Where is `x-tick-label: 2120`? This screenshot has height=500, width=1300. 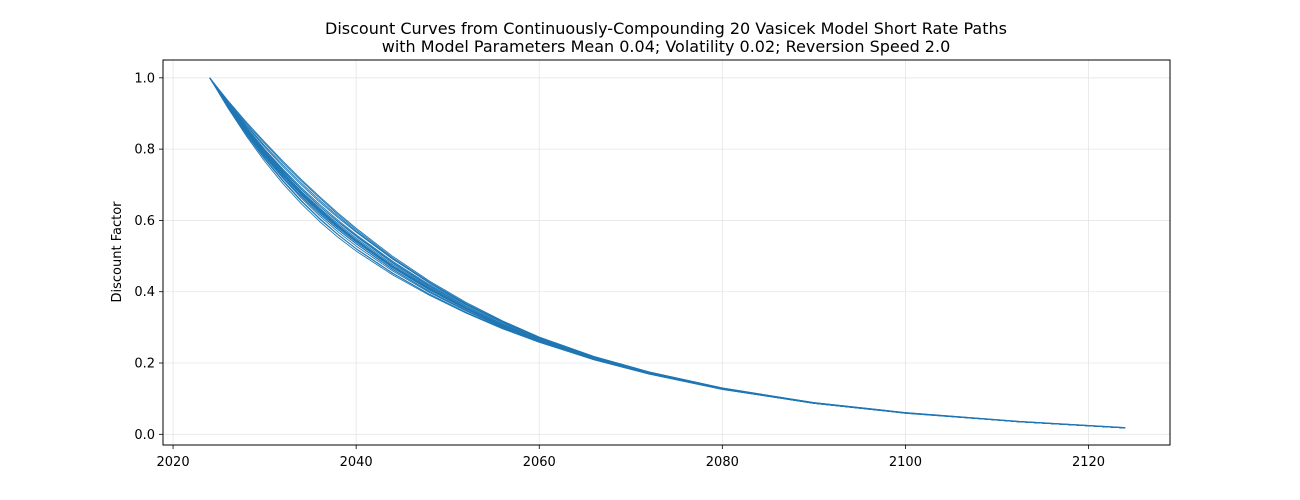 x-tick-label: 2120 is located at coordinates (1088, 462).